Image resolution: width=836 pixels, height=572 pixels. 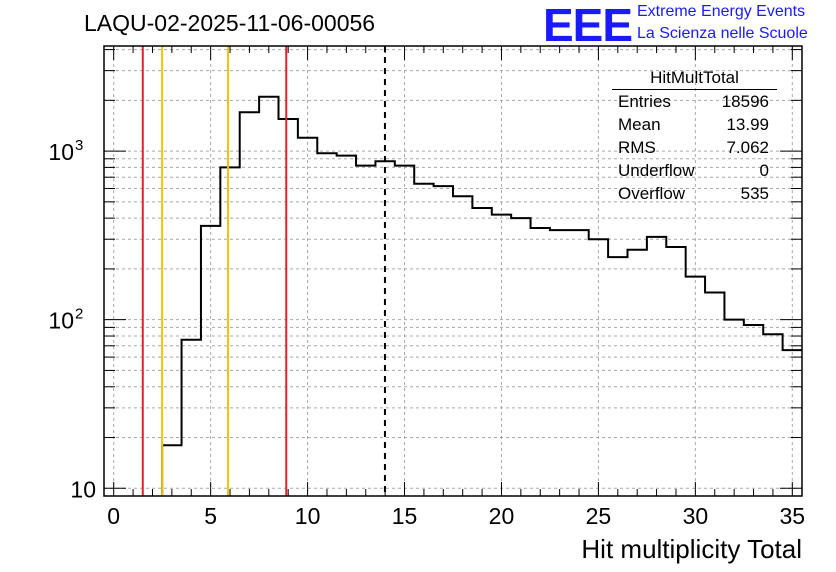 I want to click on x-tick-label: 25, so click(x=599, y=516).